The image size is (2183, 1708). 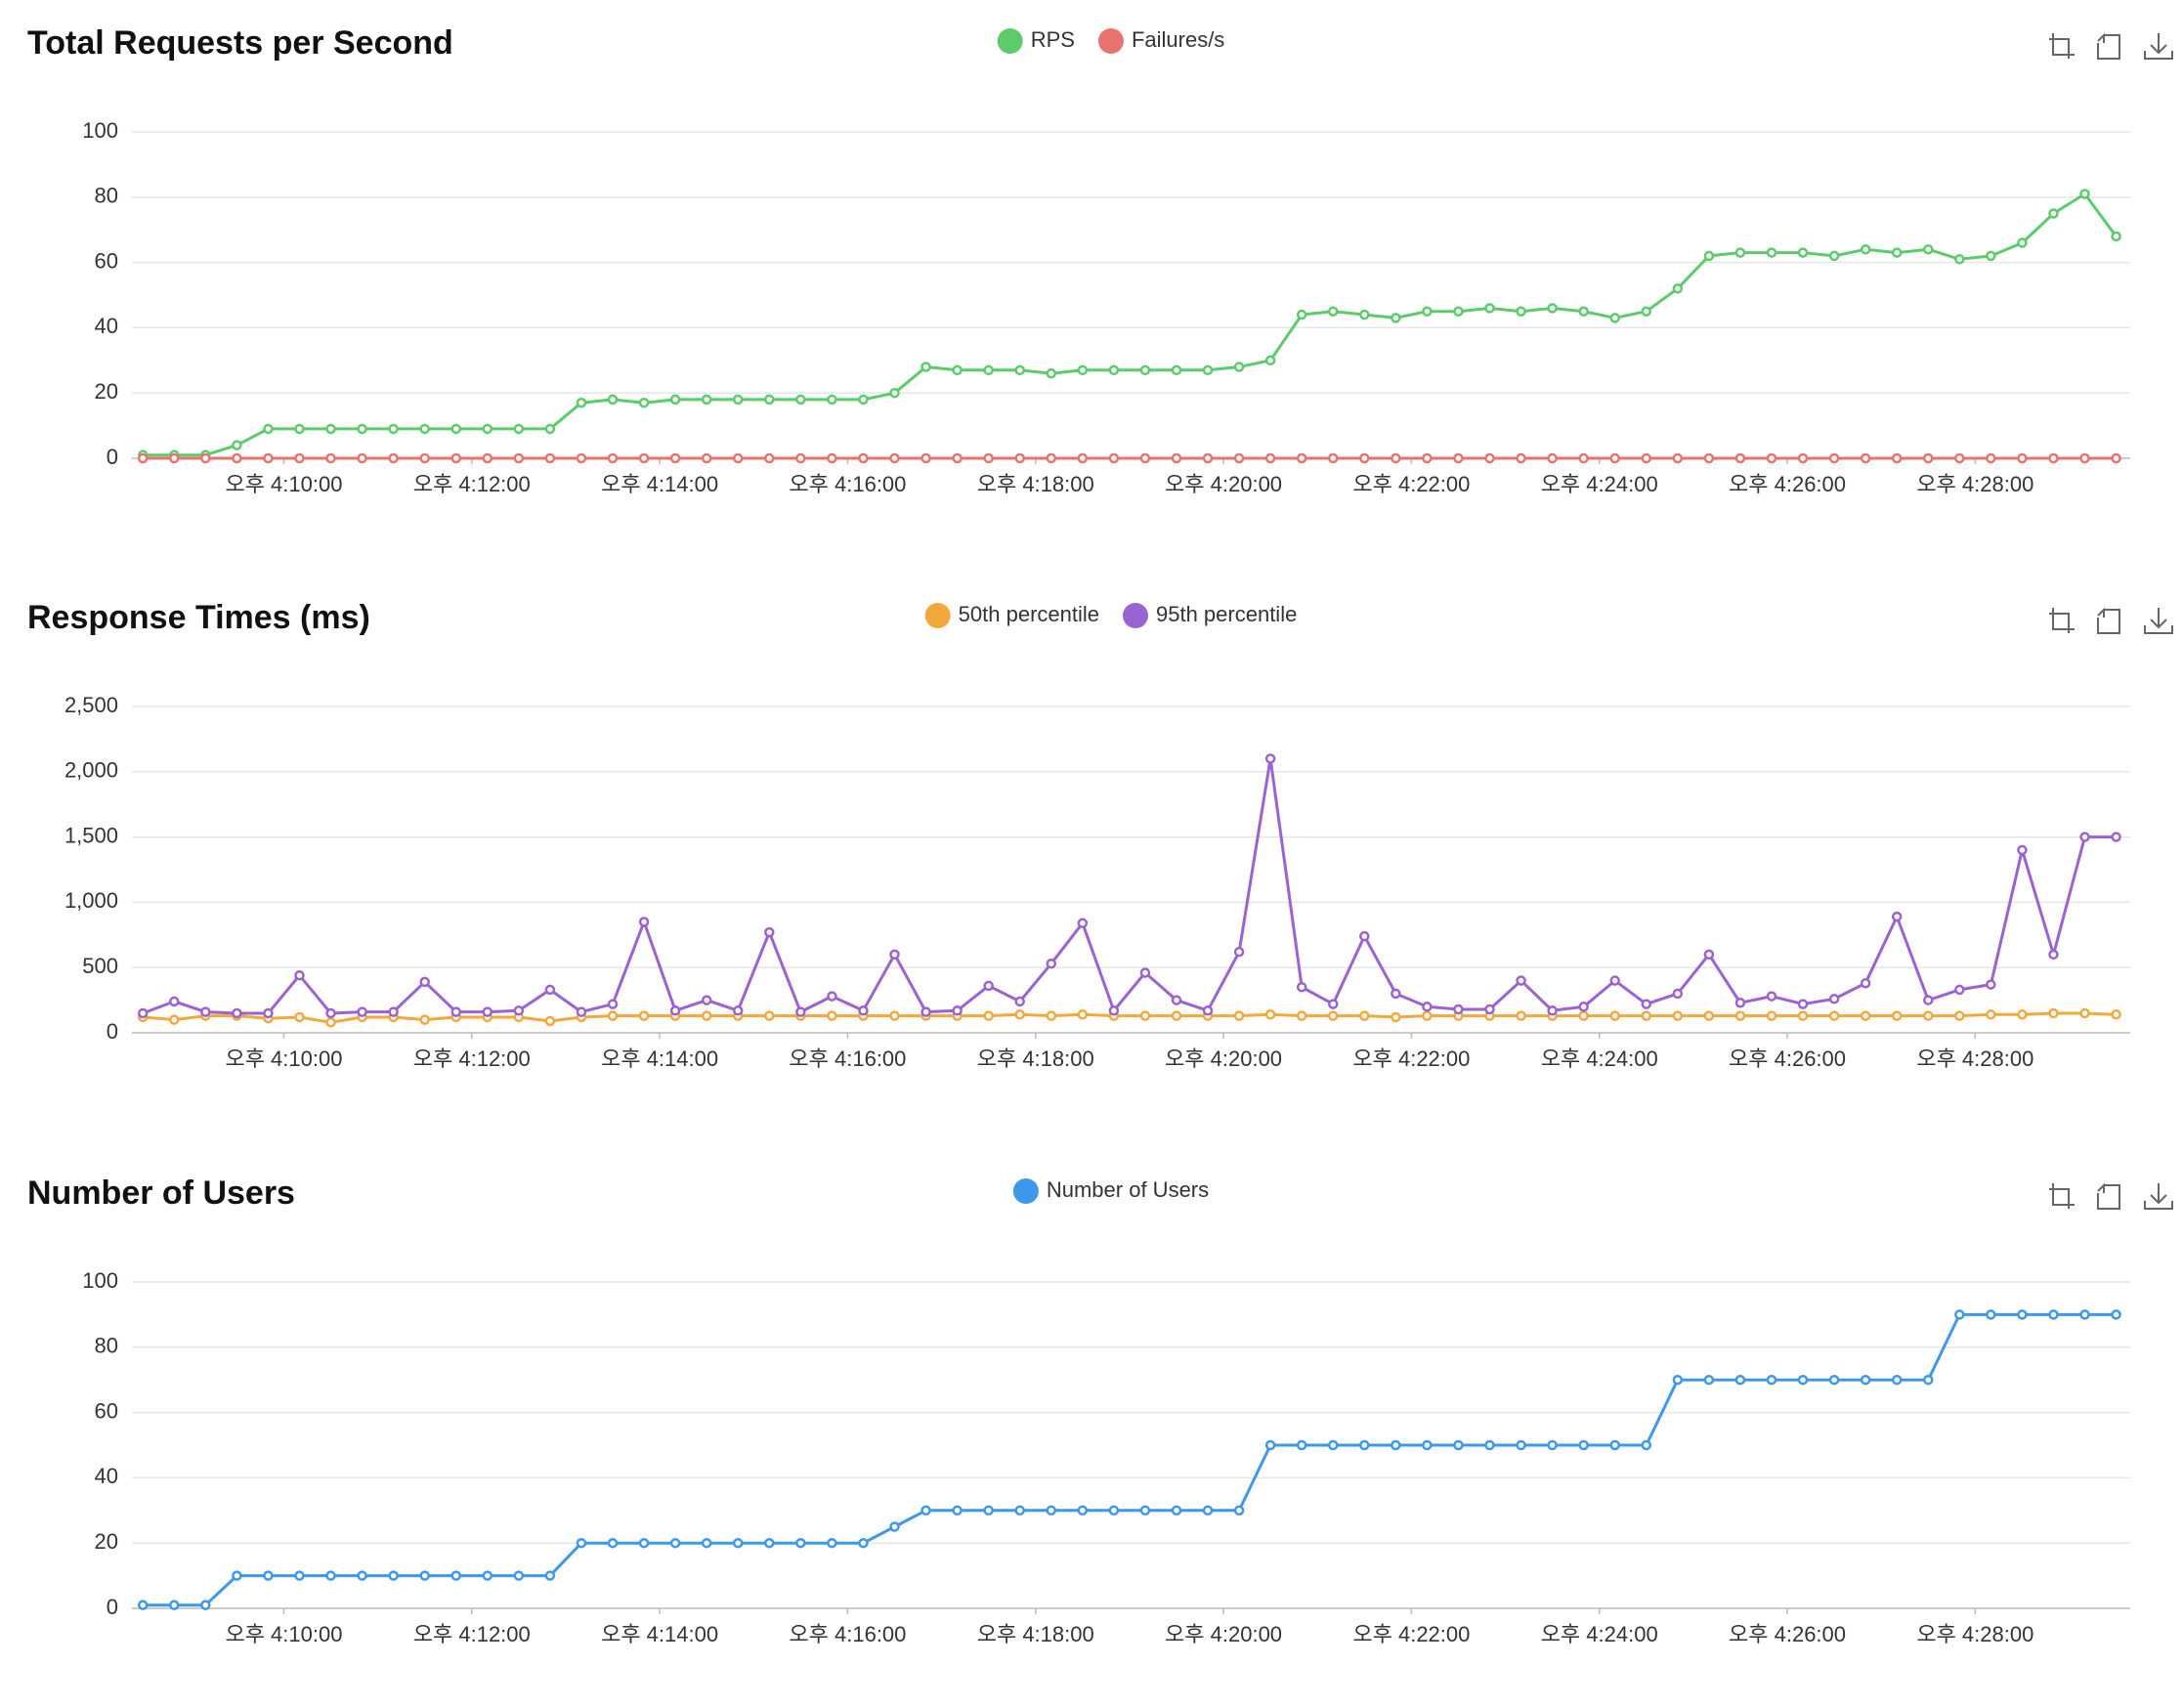 I want to click on x-tick-label: 오후 4:14:00, so click(x=659, y=484).